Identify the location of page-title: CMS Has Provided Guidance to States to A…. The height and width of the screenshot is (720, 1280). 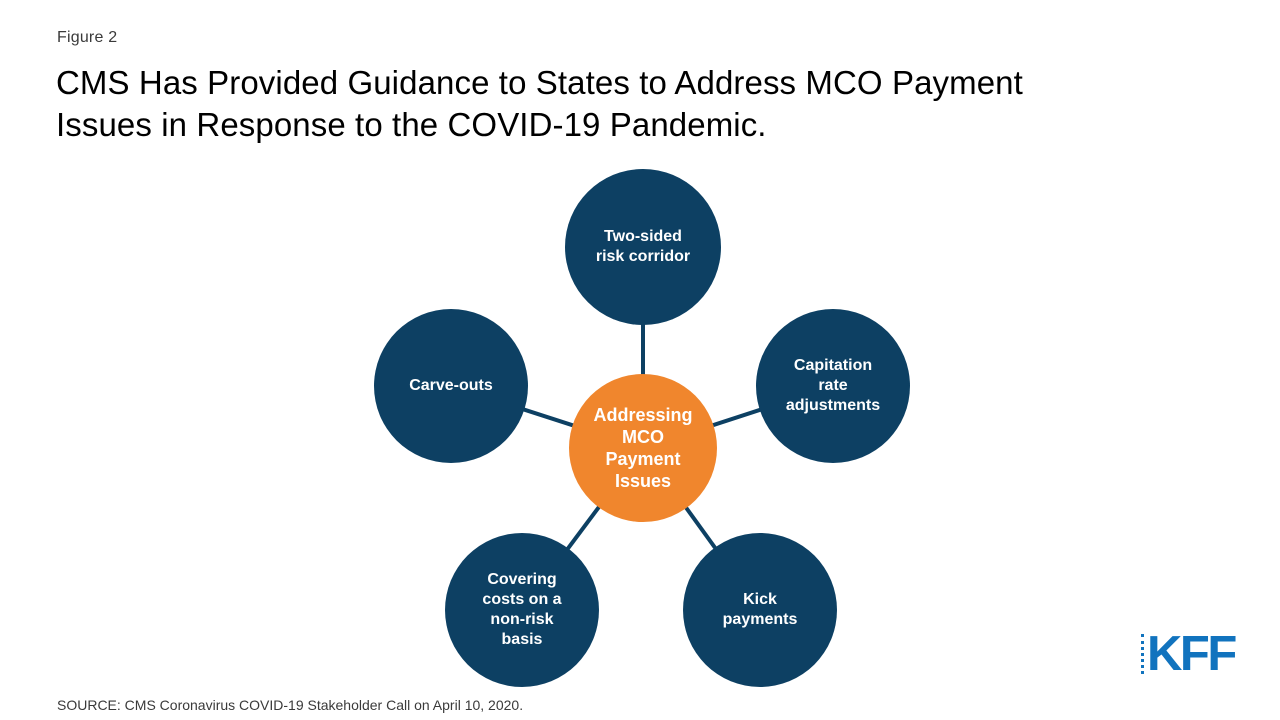
(539, 103).